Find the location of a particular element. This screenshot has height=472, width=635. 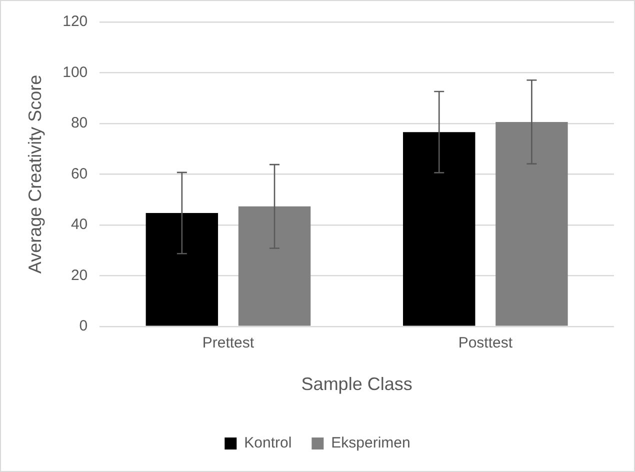

legend-label: Kontrol is located at coordinates (268, 443).